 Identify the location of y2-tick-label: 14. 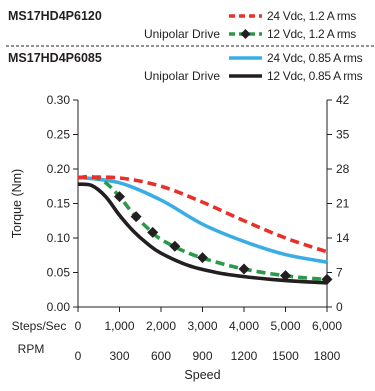
(343, 238).